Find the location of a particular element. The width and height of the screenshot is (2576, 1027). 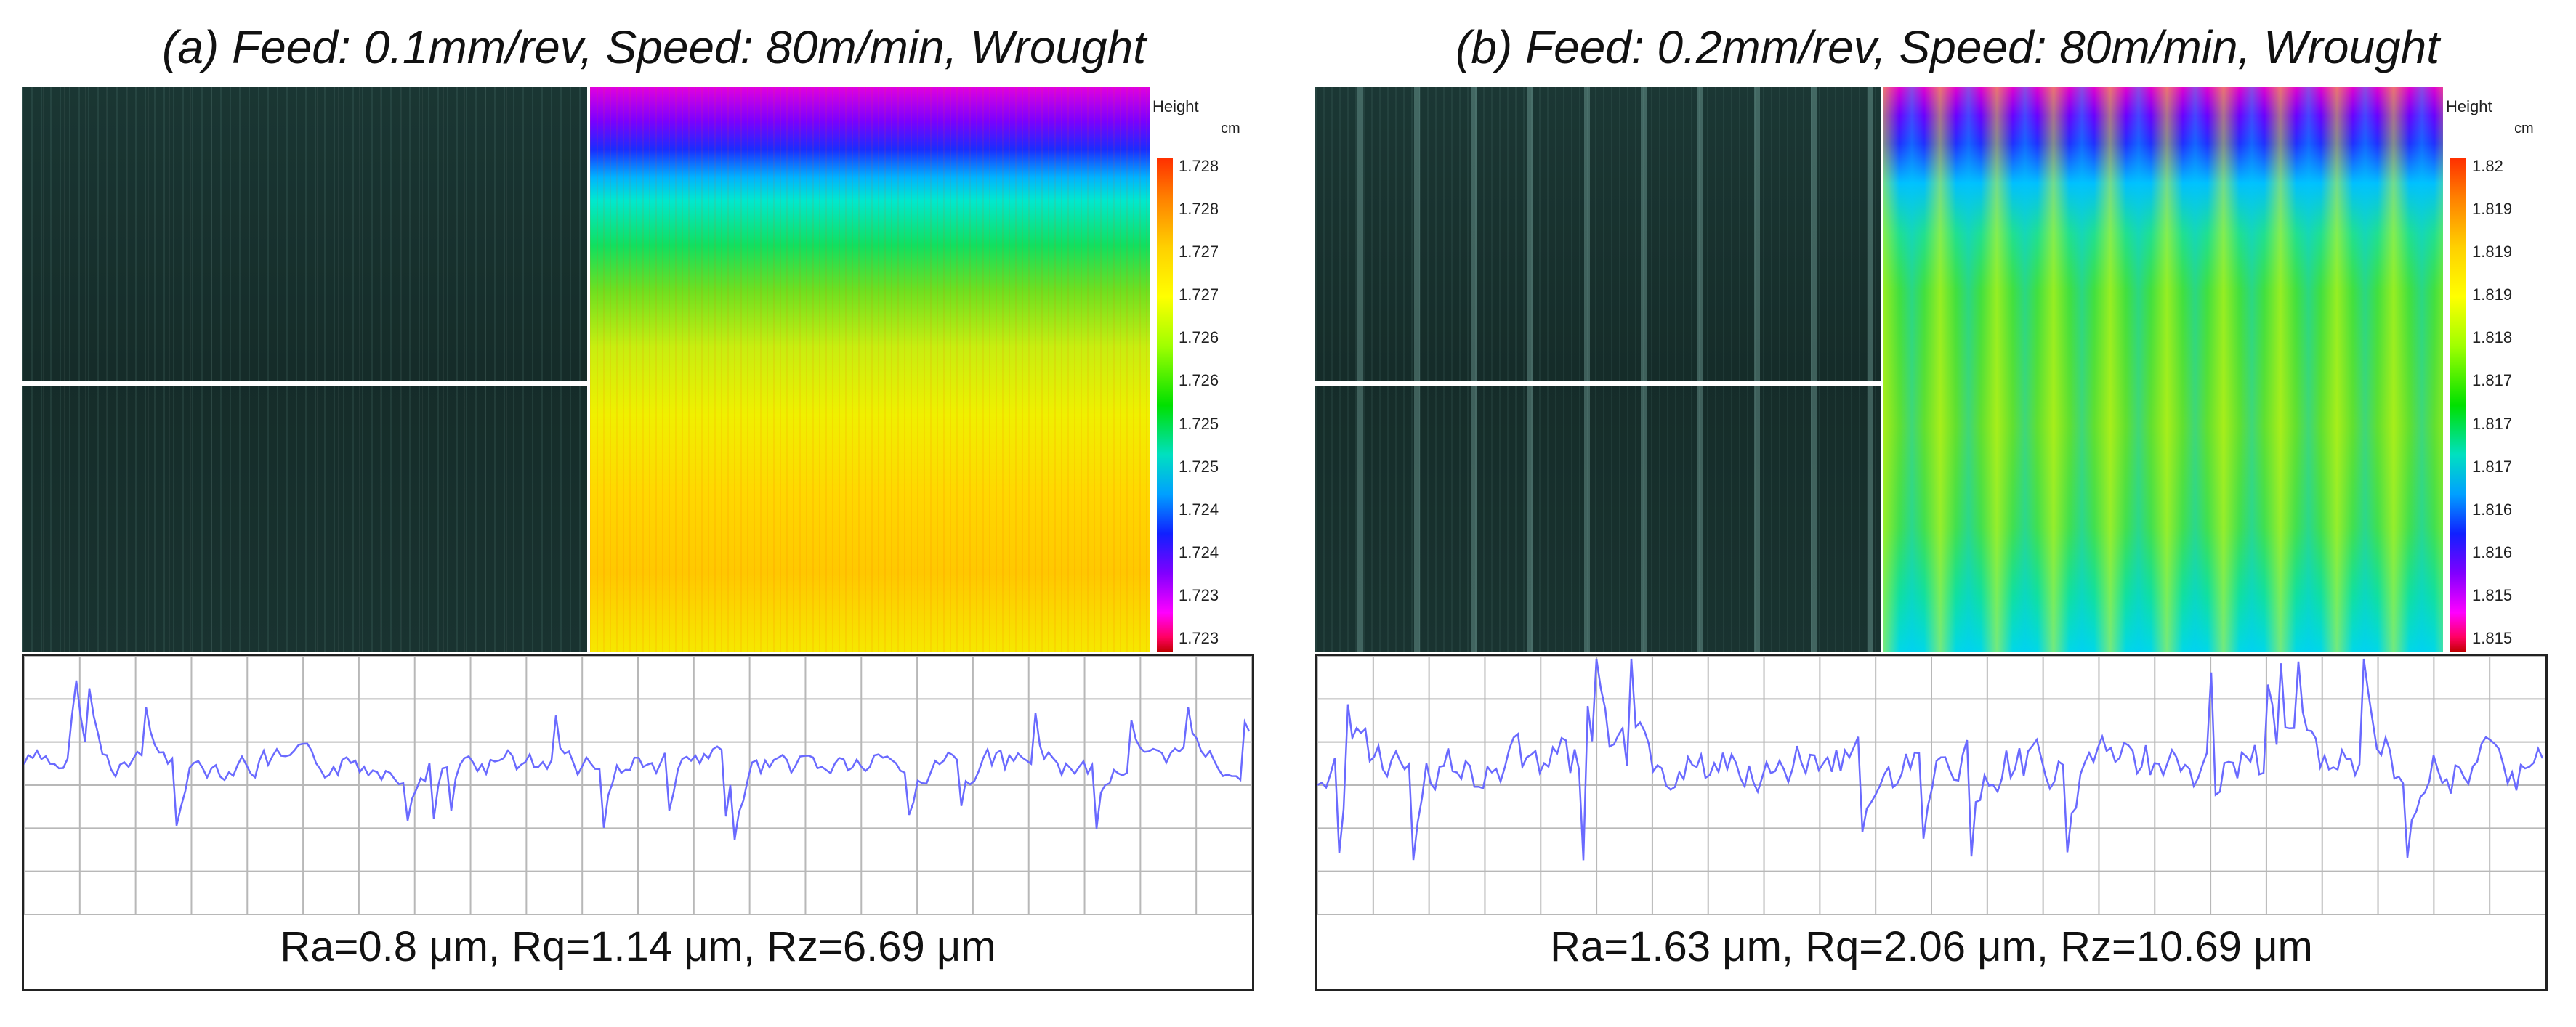

roughness-values: Ra=1.63 μm, Rq=2.06 μm, Rz=10.69 μm is located at coordinates (1932, 947).